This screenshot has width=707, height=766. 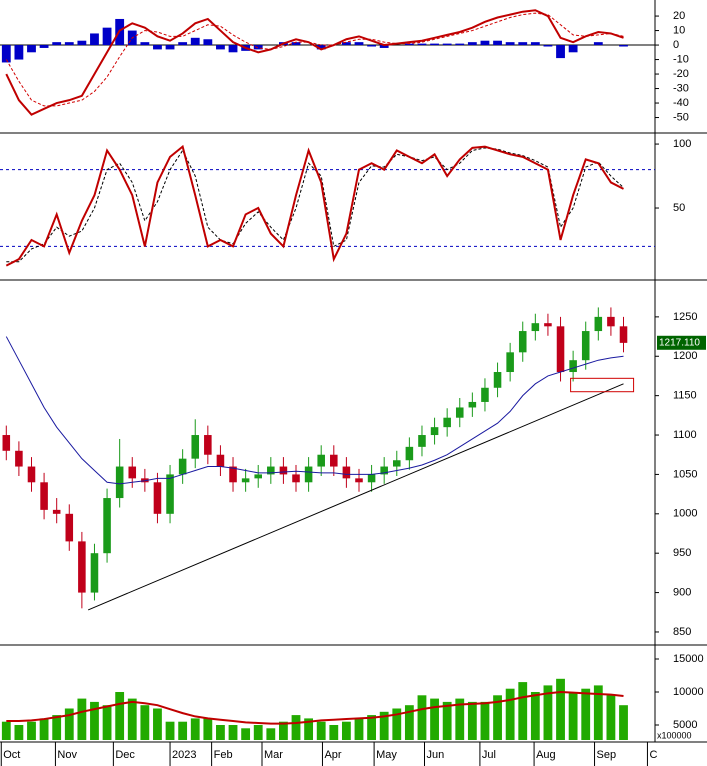 What do you see at coordinates (681, 74) in the screenshot?
I see `y-tick-label: -20` at bounding box center [681, 74].